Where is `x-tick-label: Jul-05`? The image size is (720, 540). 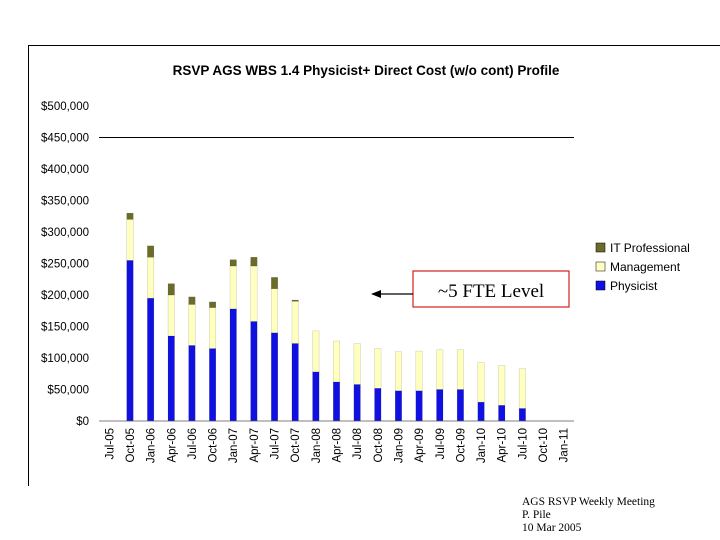 x-tick-label: Jul-05 is located at coordinates (110, 443).